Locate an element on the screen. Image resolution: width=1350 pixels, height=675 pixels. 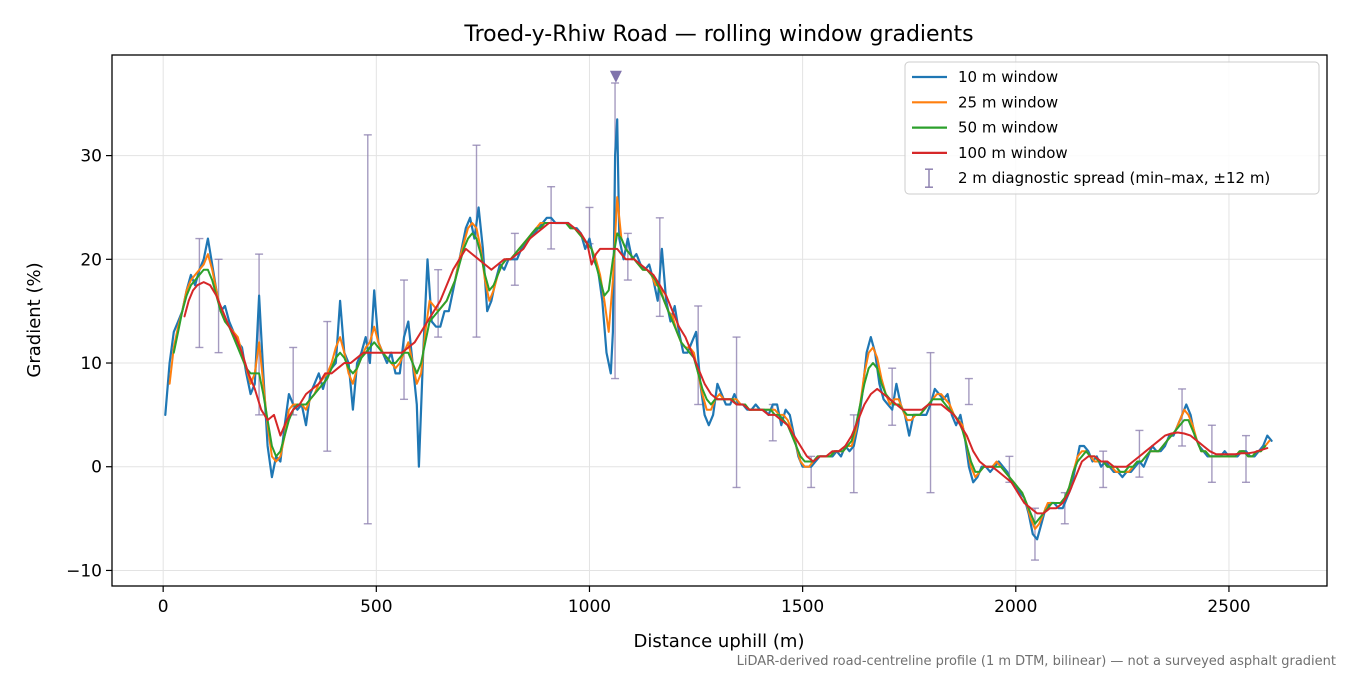
legend-entry-w100: 100 m window is located at coordinates (990, 153).